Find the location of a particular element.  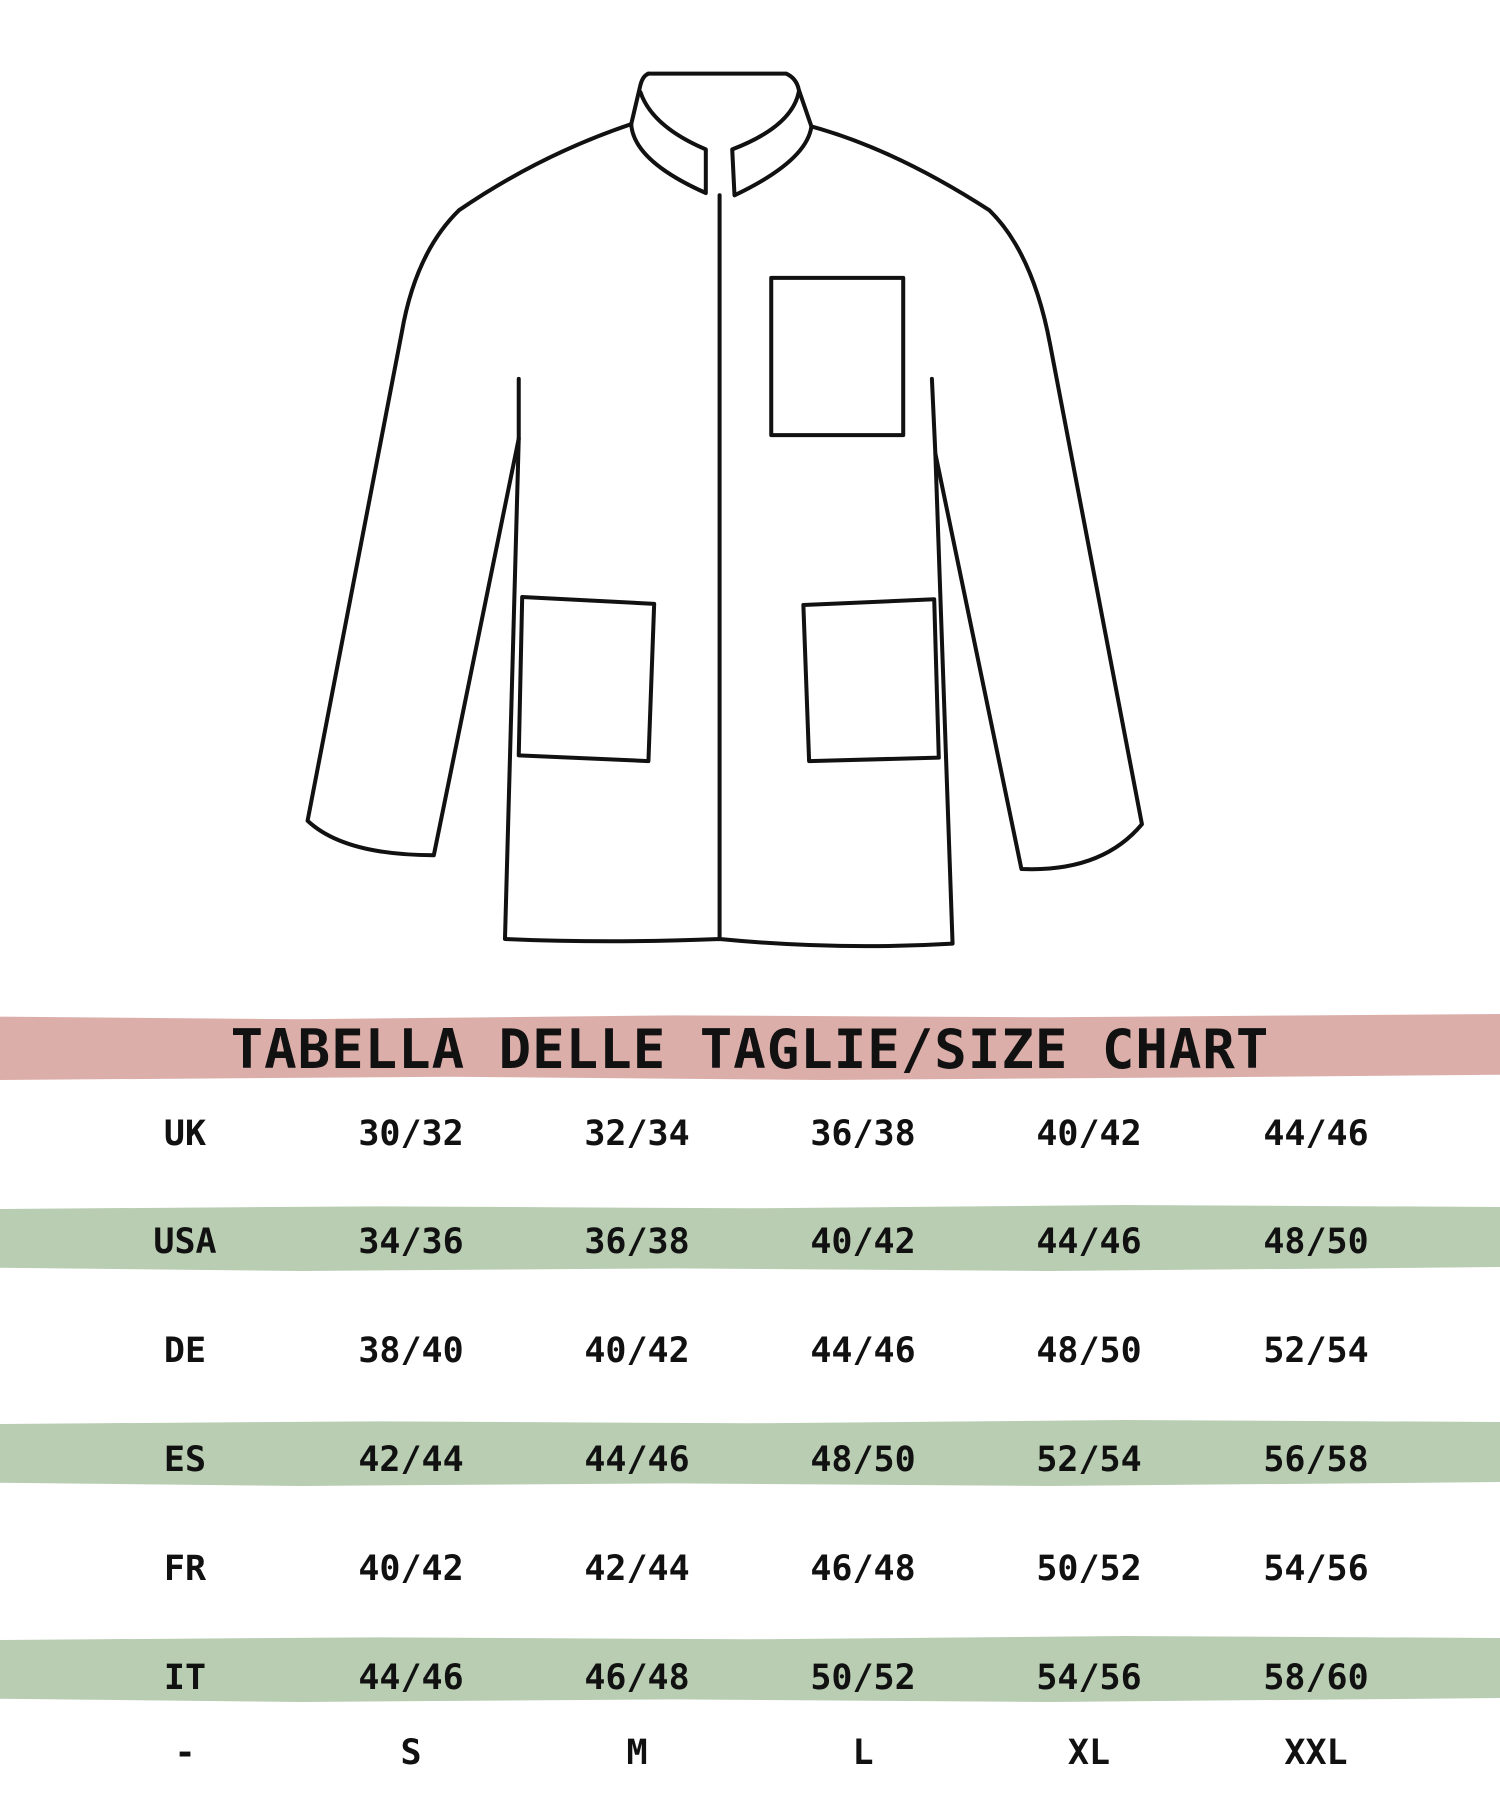

row-band-usa is located at coordinates (750, 1238).